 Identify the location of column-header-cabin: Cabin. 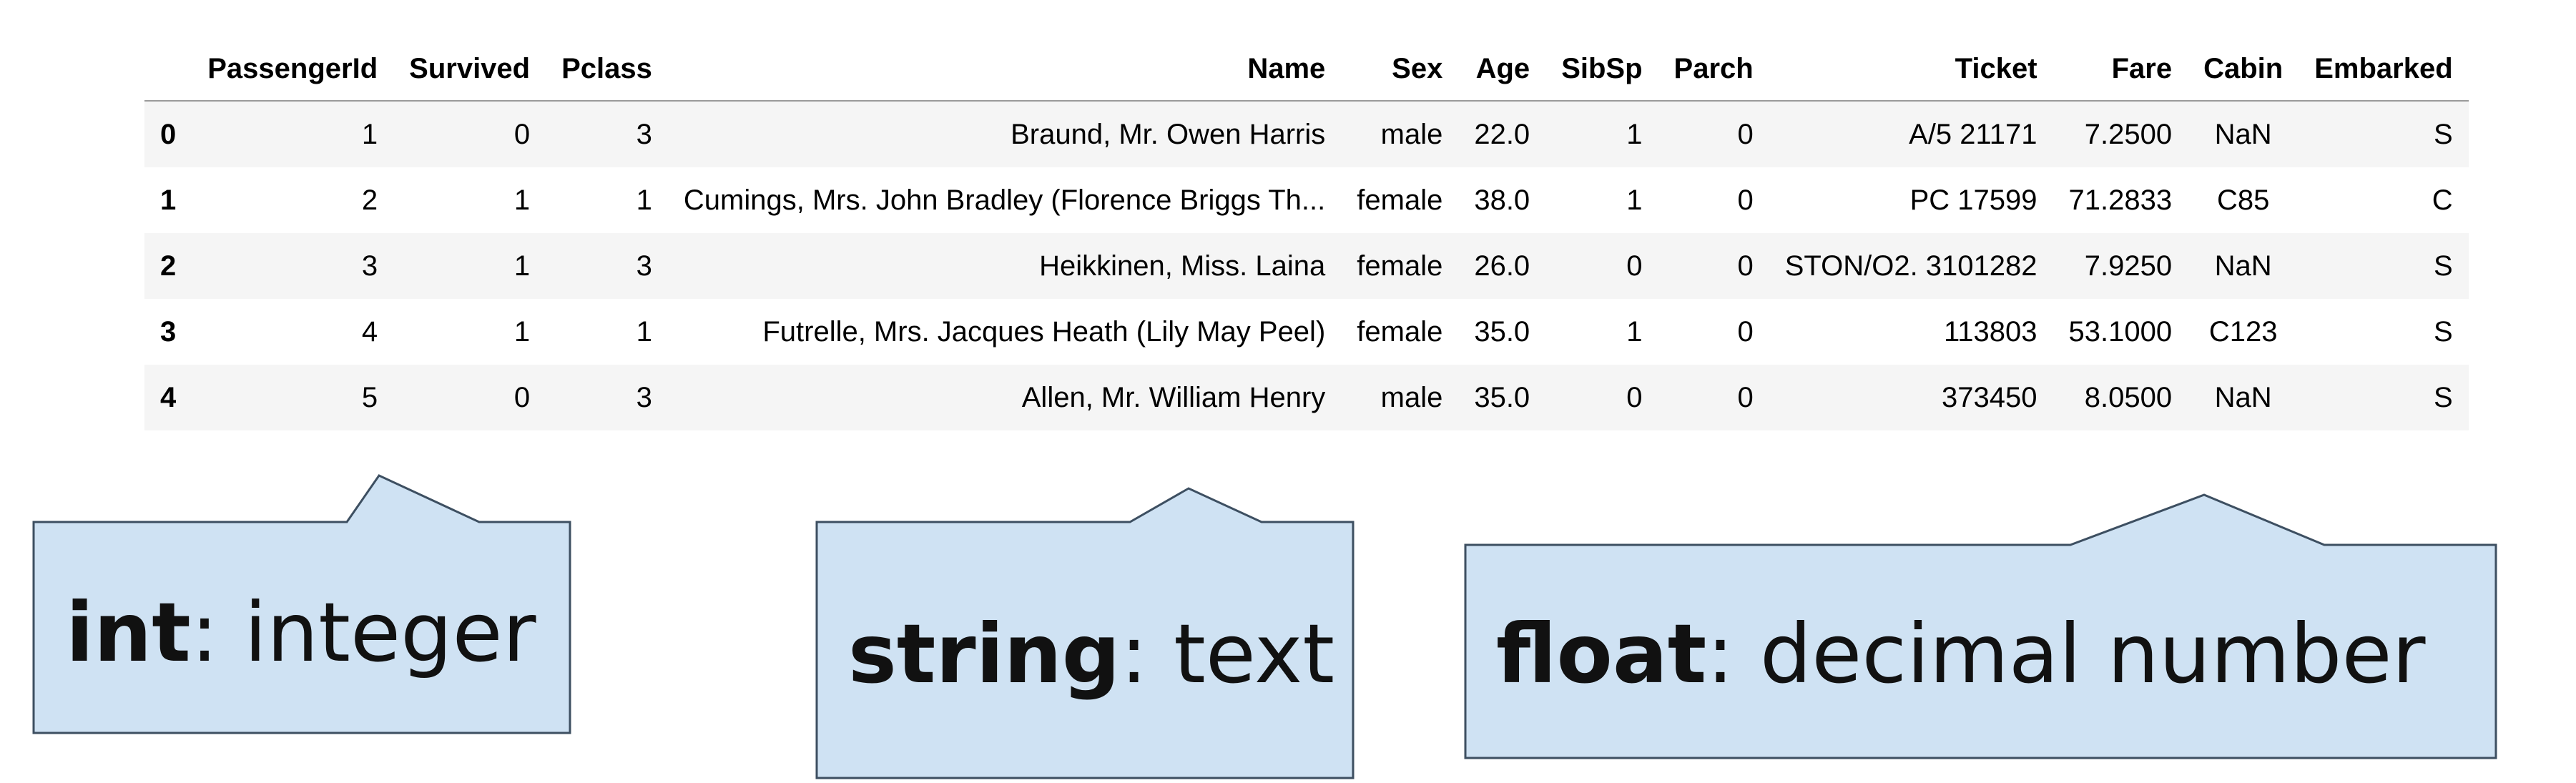
(2244, 69).